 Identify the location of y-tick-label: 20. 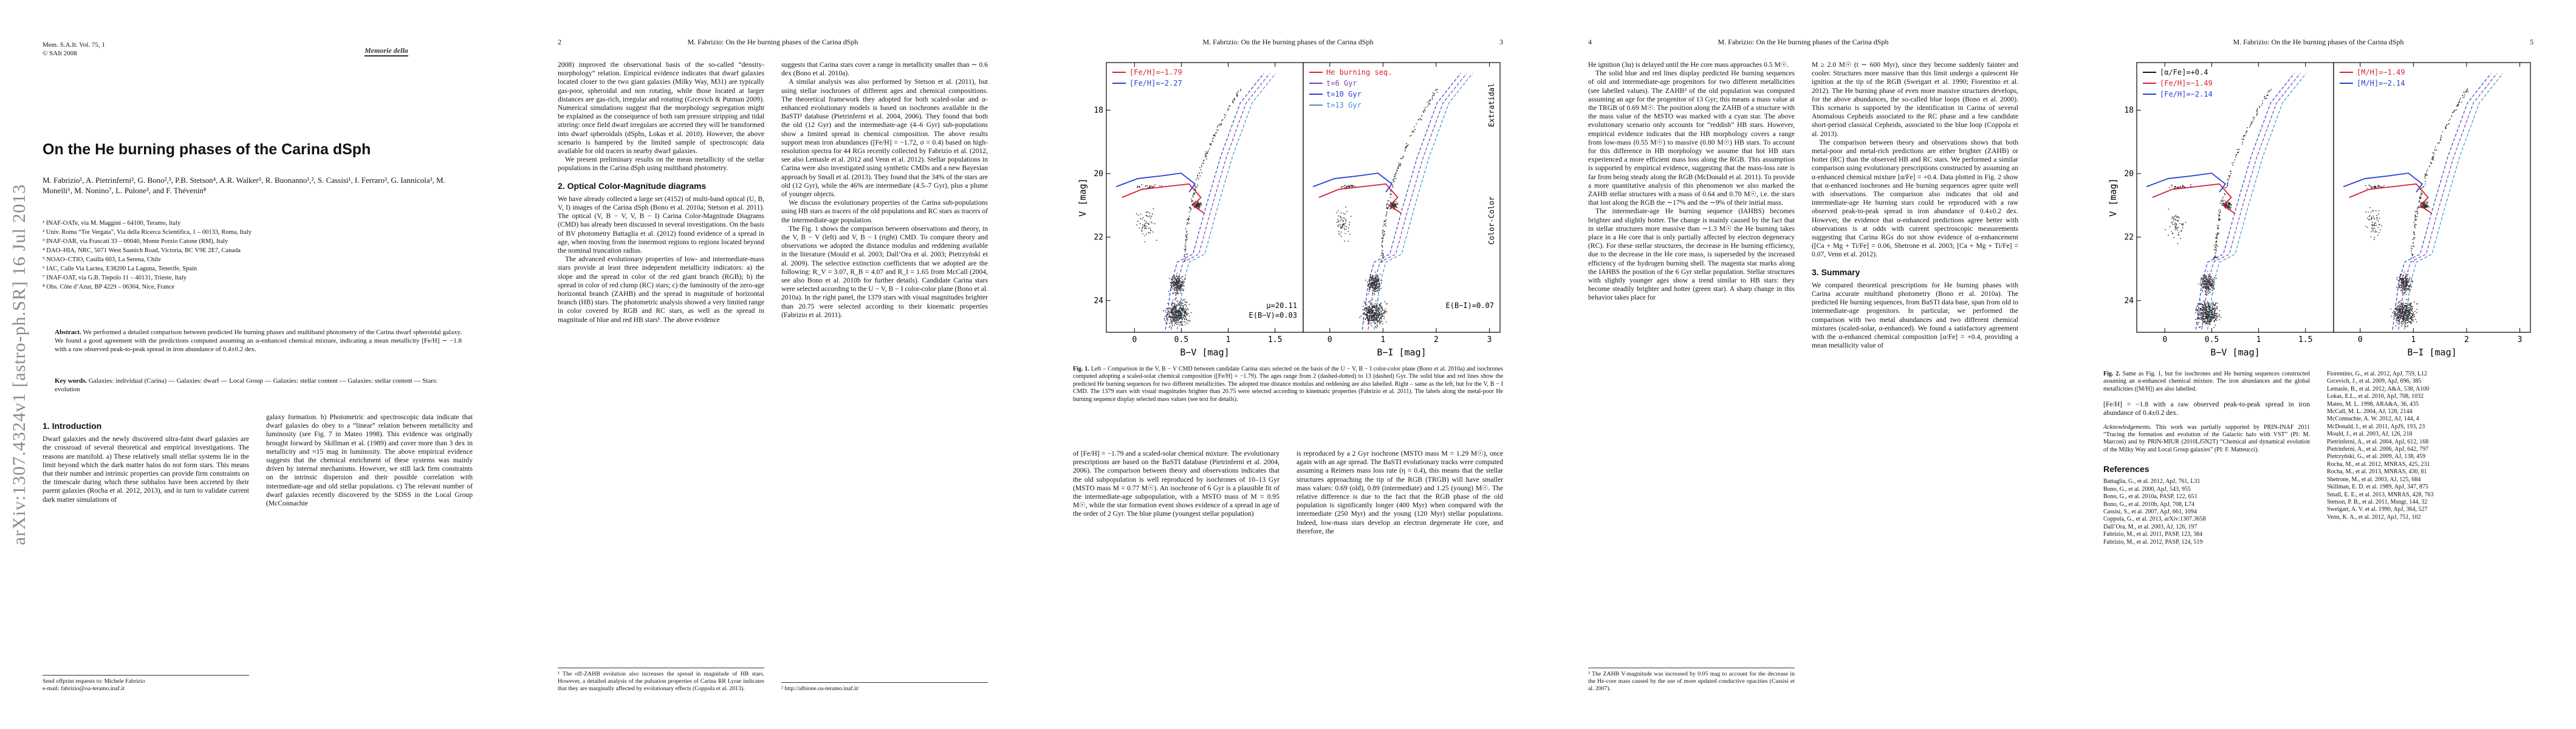
(1098, 174).